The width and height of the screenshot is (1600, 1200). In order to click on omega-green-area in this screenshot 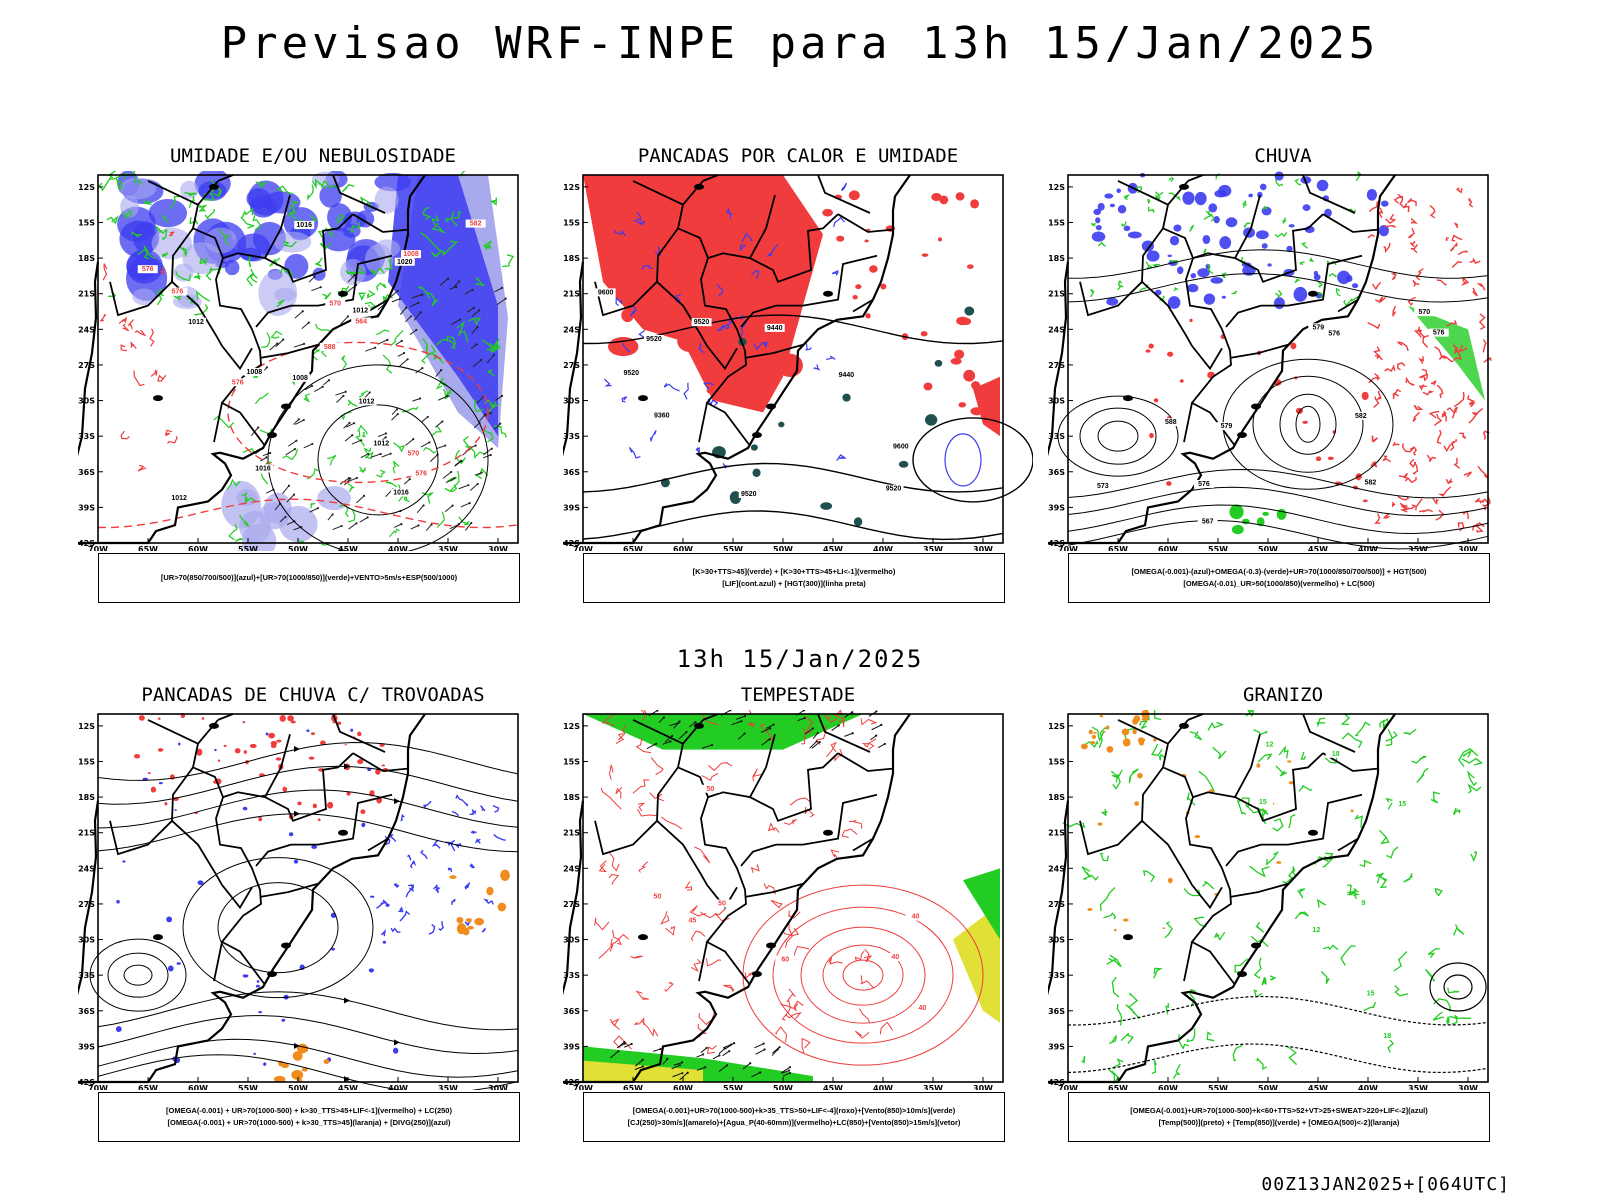, I will do `click(1298, 182)`.